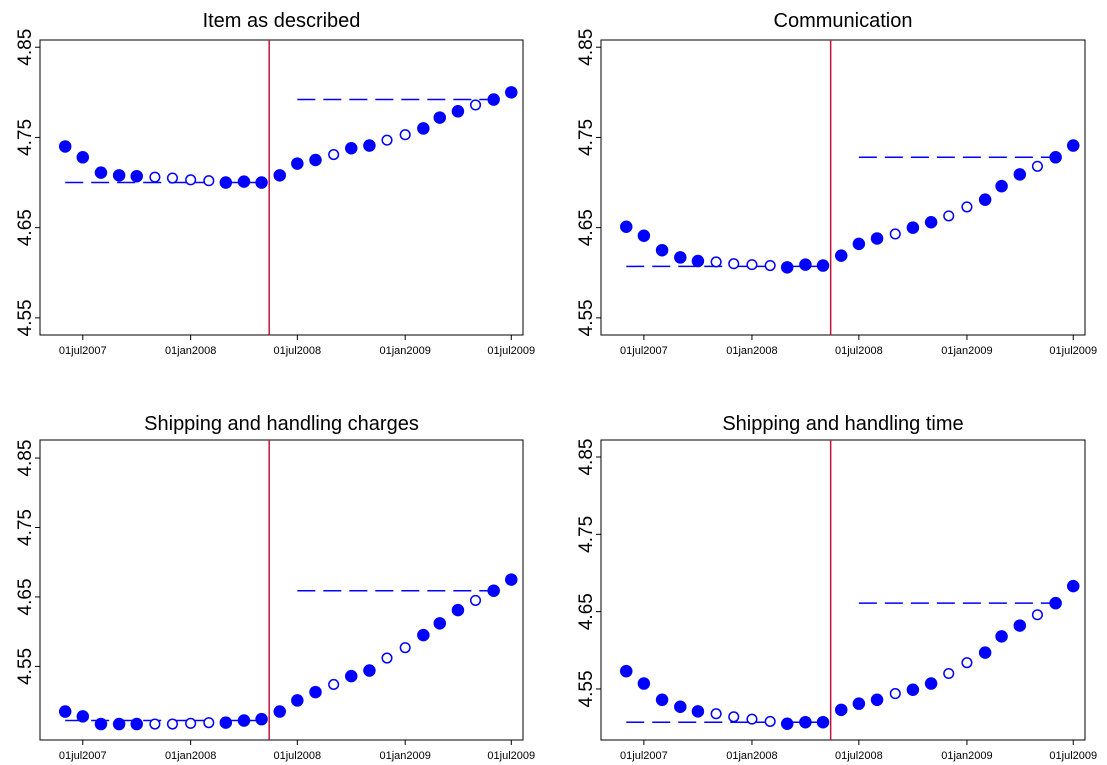 Image resolution: width=1107 pixels, height=765 pixels. What do you see at coordinates (281, 424) in the screenshot?
I see `panel-title: Shipping and handling charges` at bounding box center [281, 424].